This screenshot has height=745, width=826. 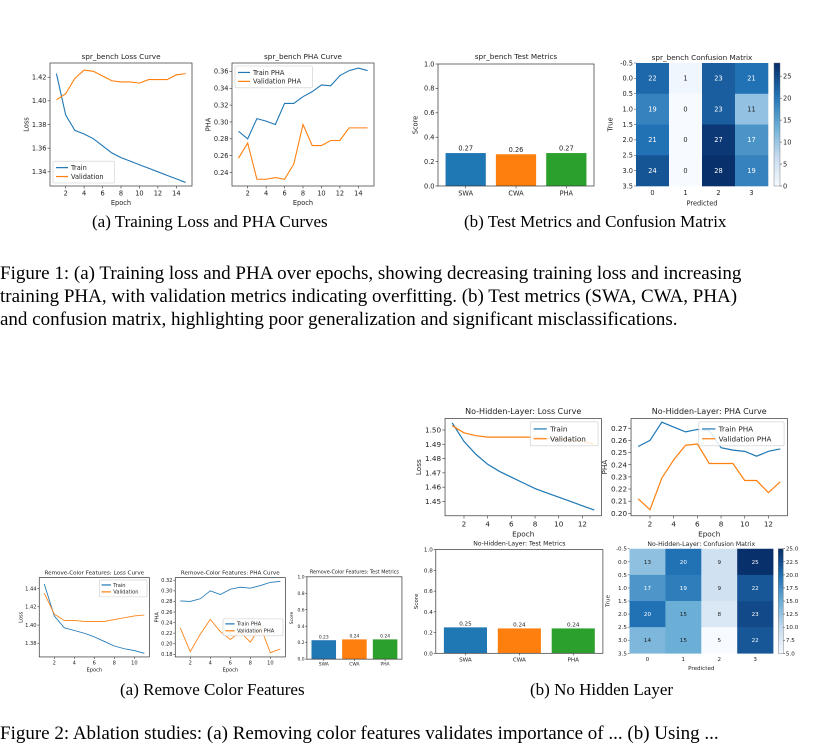 What do you see at coordinates (755, 589) in the screenshot?
I see `cell-value-label: 22` at bounding box center [755, 589].